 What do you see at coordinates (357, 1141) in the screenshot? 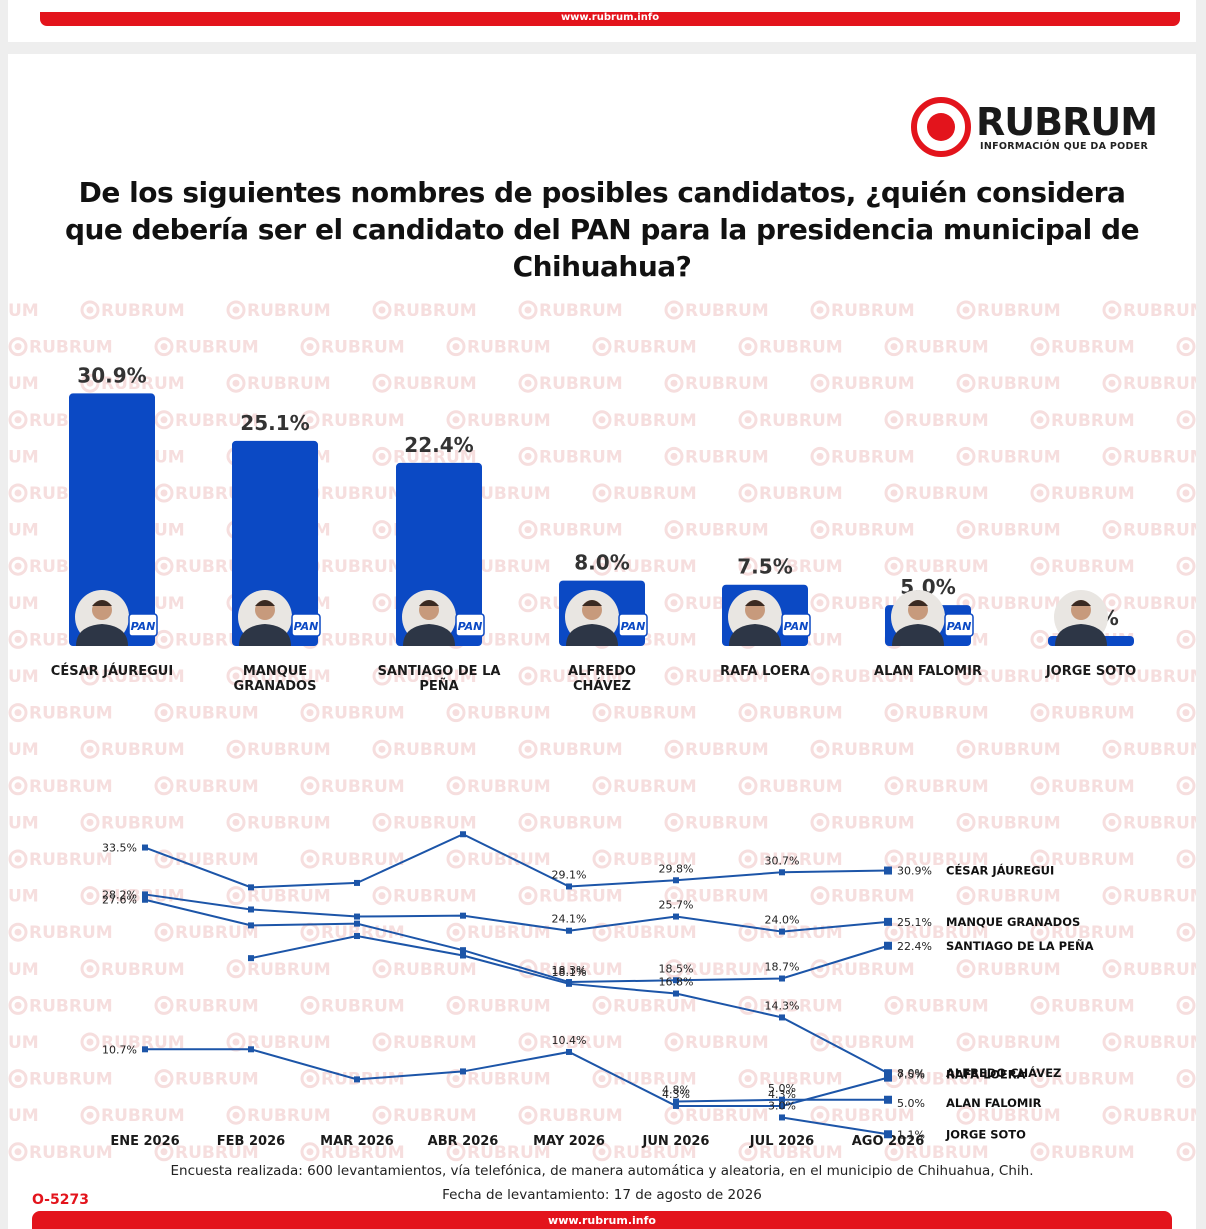
I see `x-tick-label: MAR 2026` at bounding box center [357, 1141].